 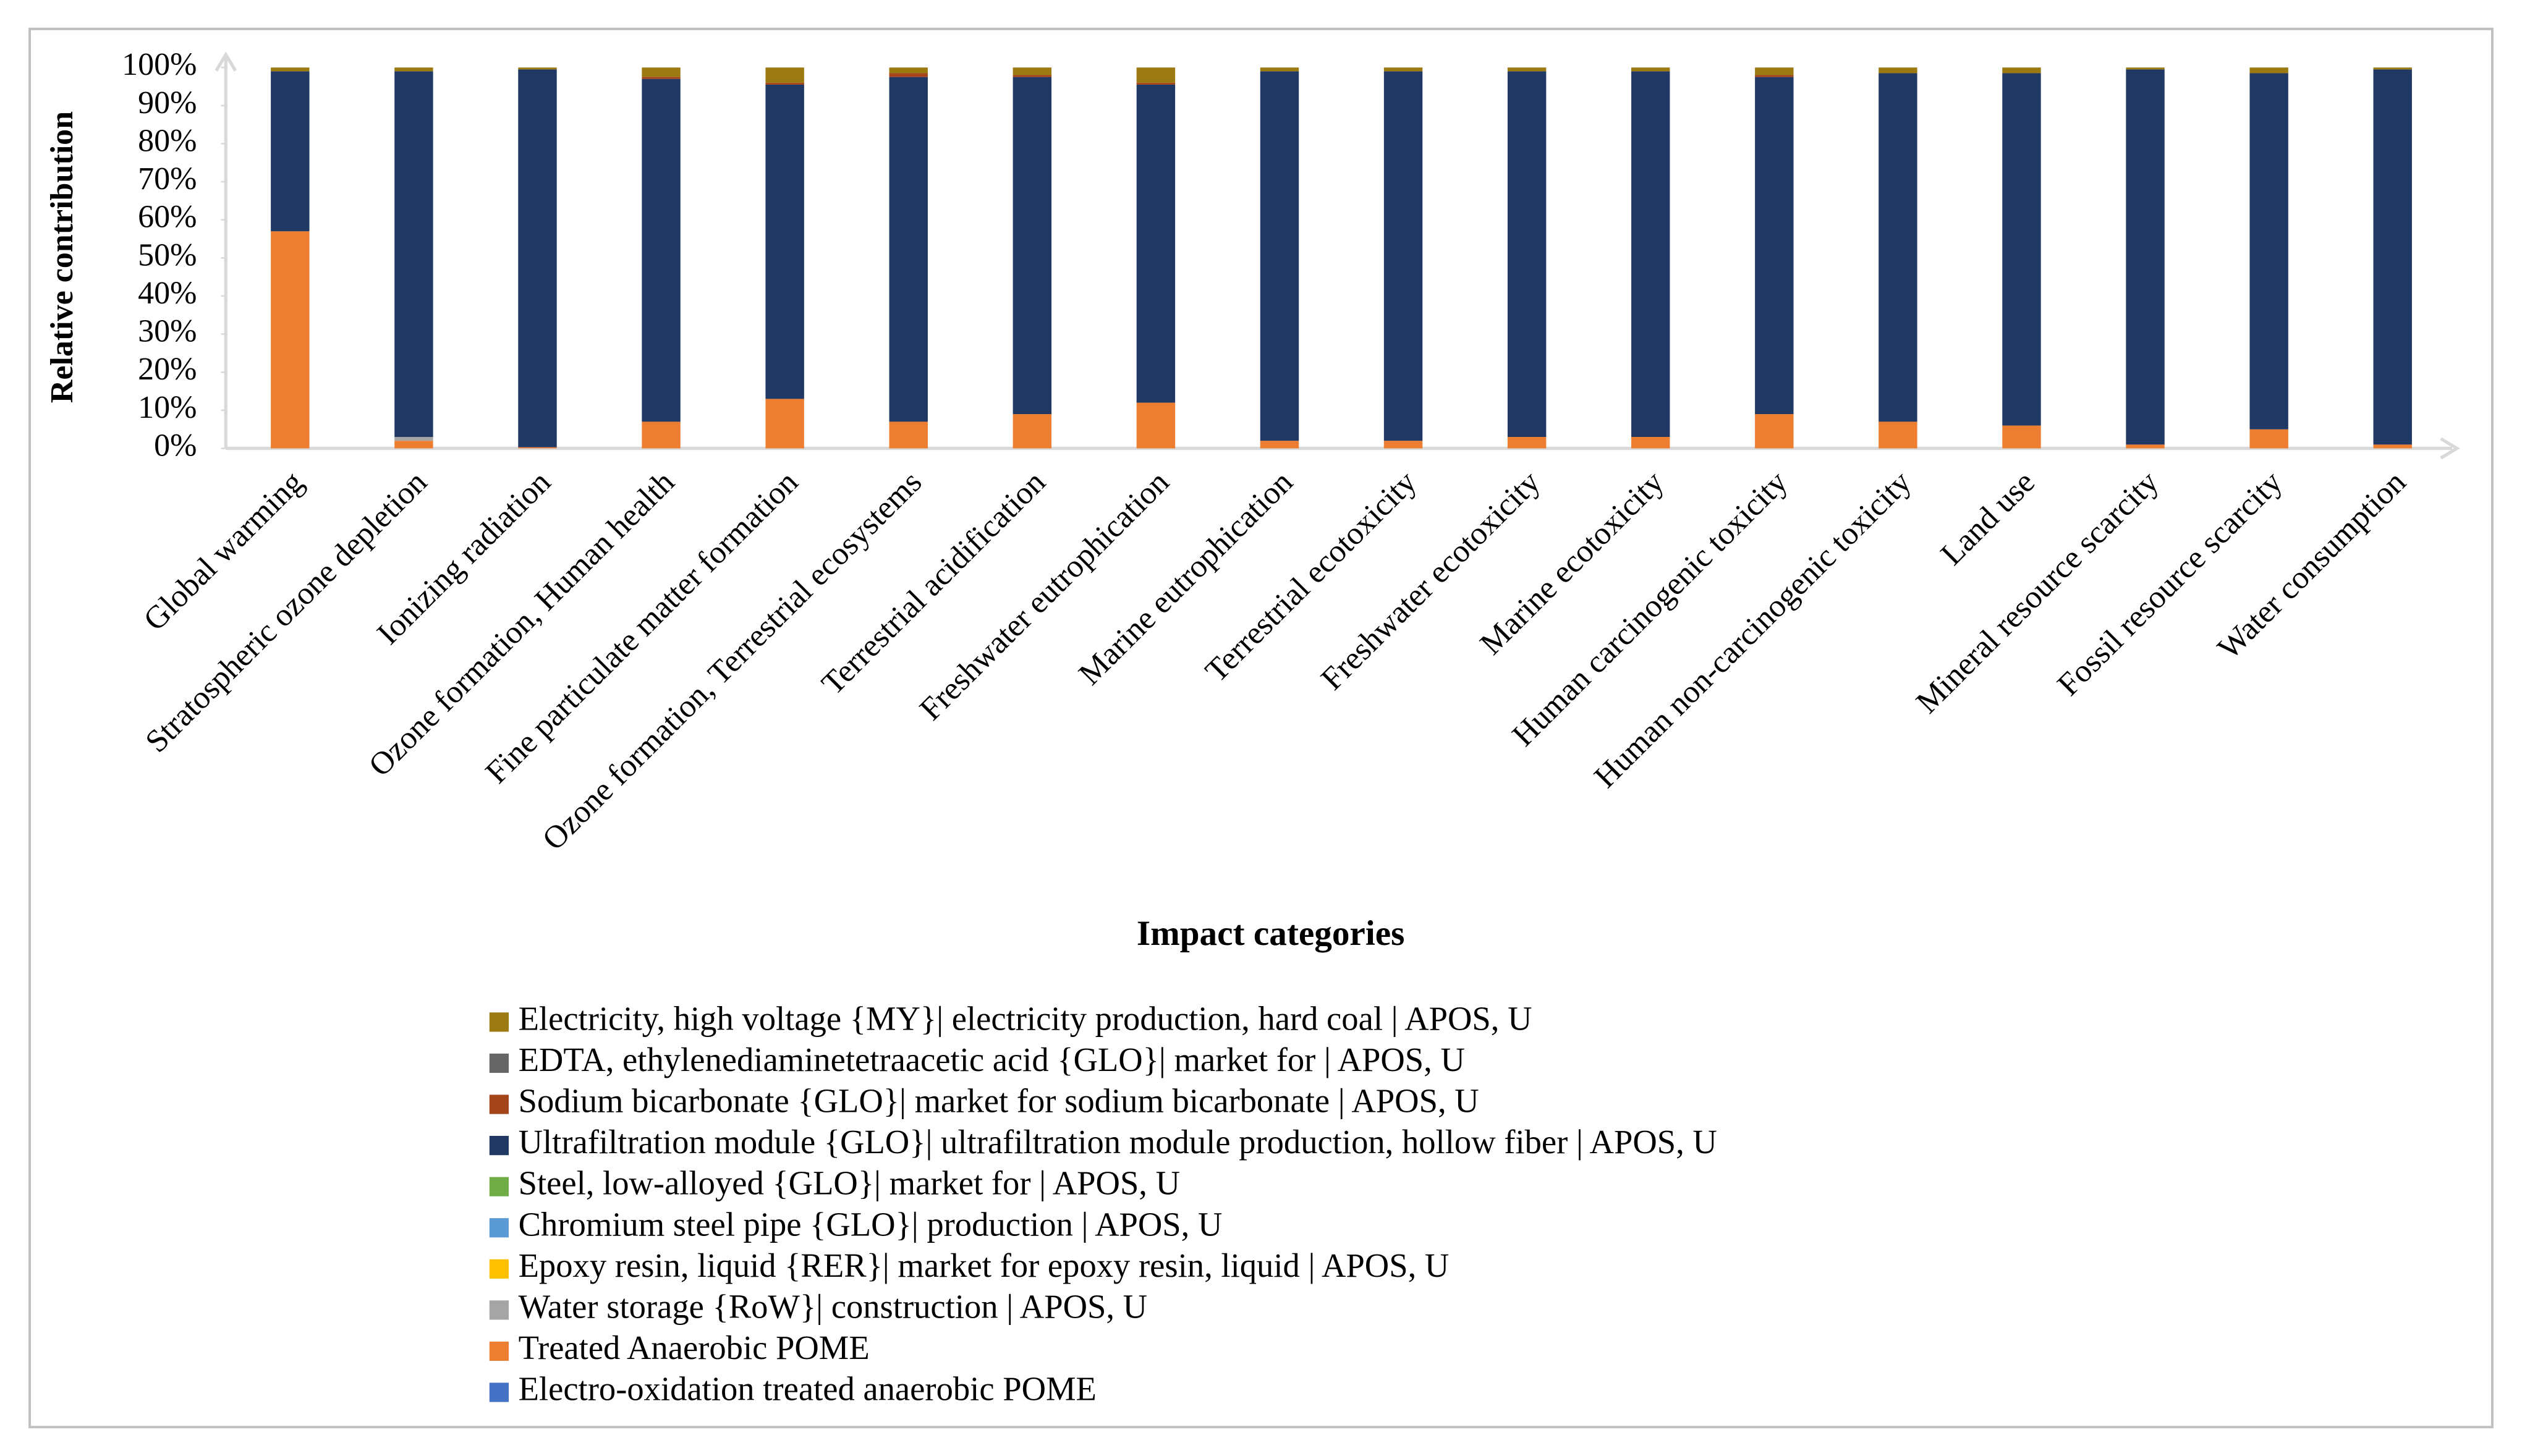 What do you see at coordinates (176, 445) in the screenshot?
I see `y-tick-label: 0%` at bounding box center [176, 445].